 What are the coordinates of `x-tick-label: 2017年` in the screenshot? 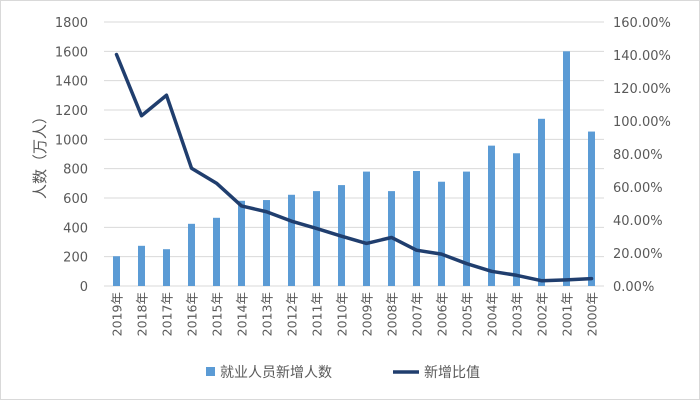 It's located at (167, 314).